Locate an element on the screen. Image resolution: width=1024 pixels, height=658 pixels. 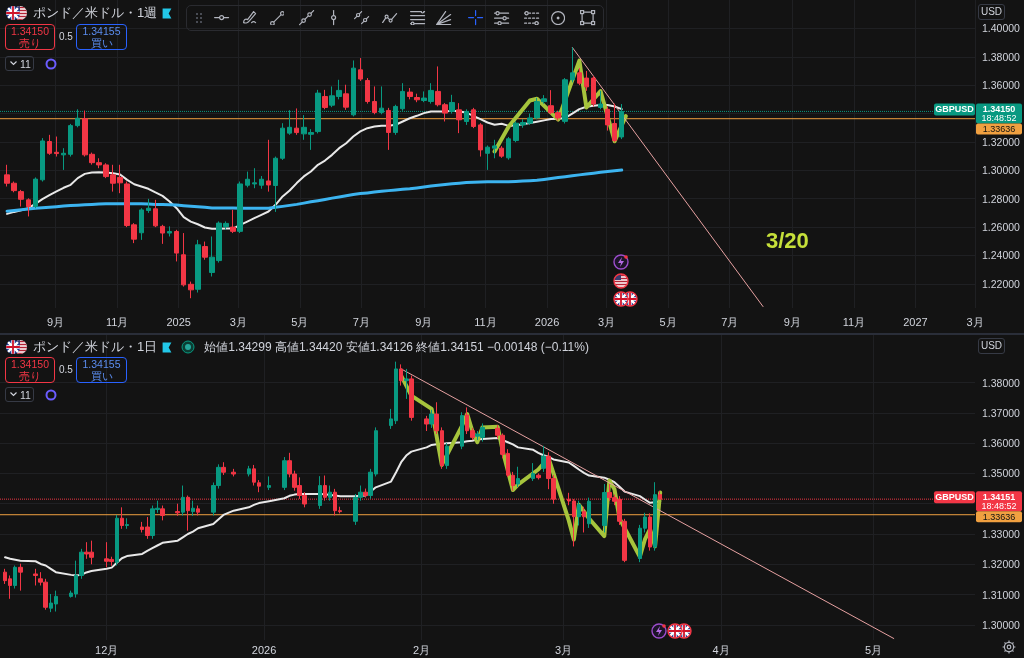
currency-button: USD is located at coordinates (991, 12).